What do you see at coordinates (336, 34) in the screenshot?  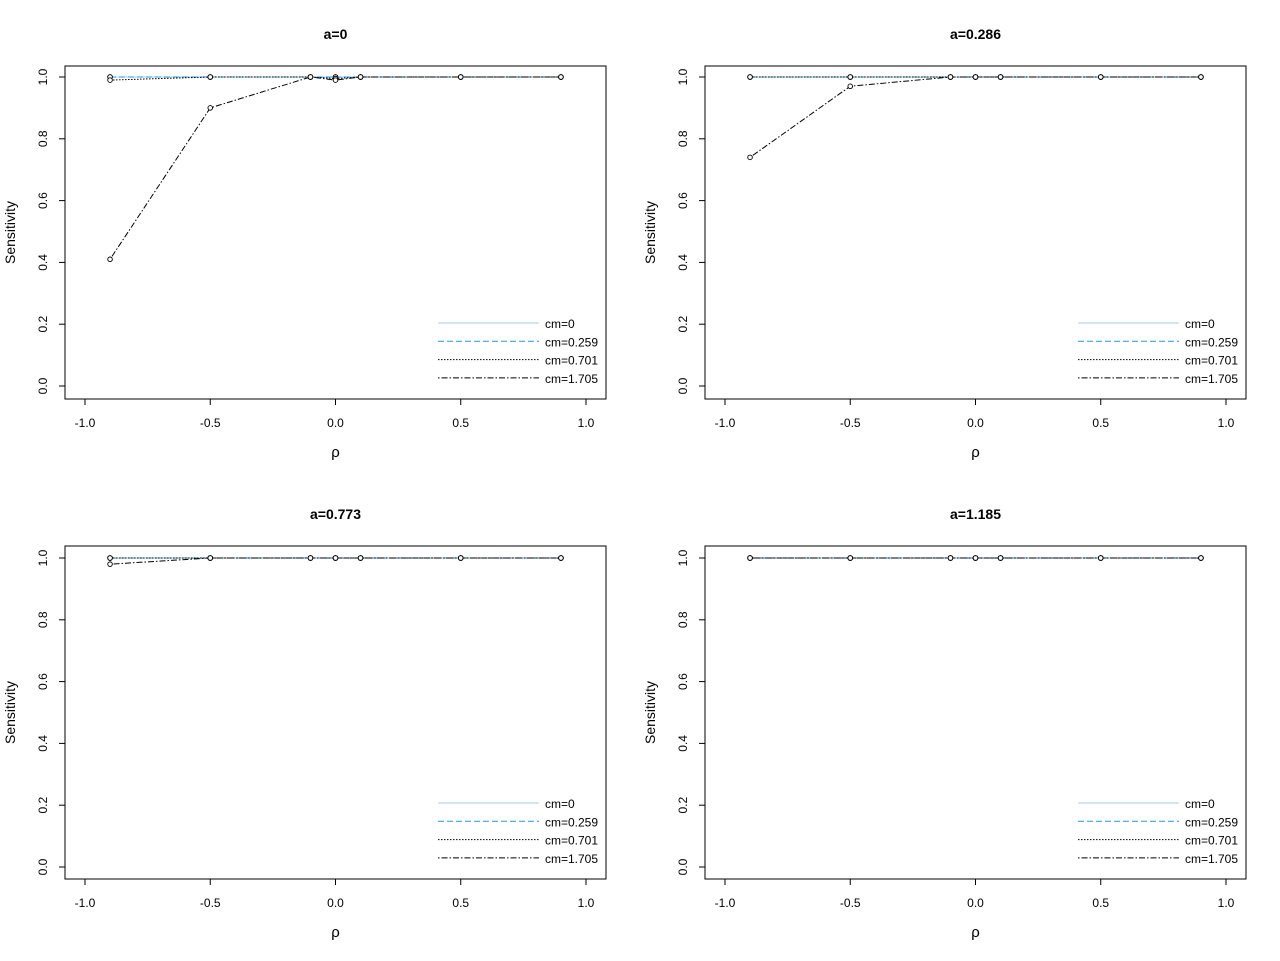 I see `chart-title: a=0` at bounding box center [336, 34].